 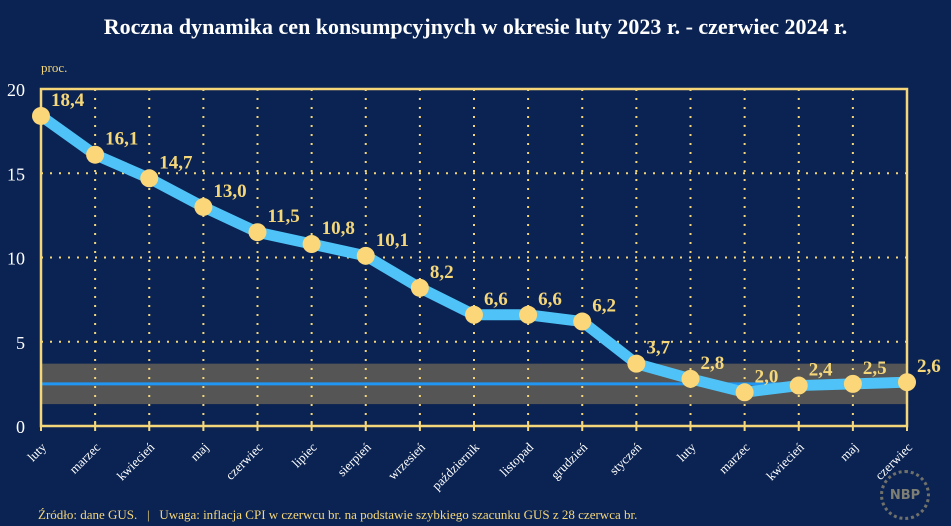 I want to click on x-tick-label: czerwiec, so click(x=243, y=460).